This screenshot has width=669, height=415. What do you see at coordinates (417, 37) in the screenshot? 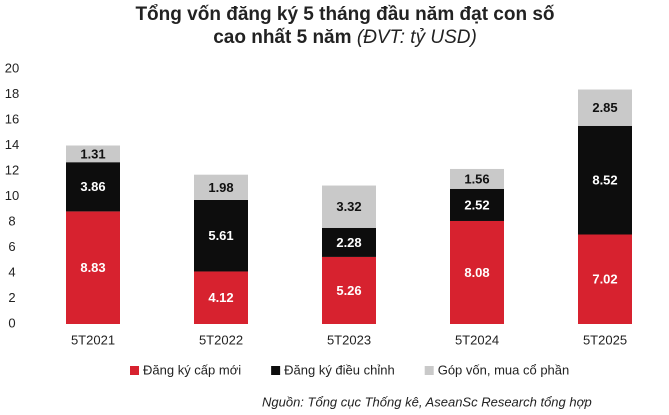
I see `chart-subtitle: (ĐVT: tỷ USD)` at bounding box center [417, 37].